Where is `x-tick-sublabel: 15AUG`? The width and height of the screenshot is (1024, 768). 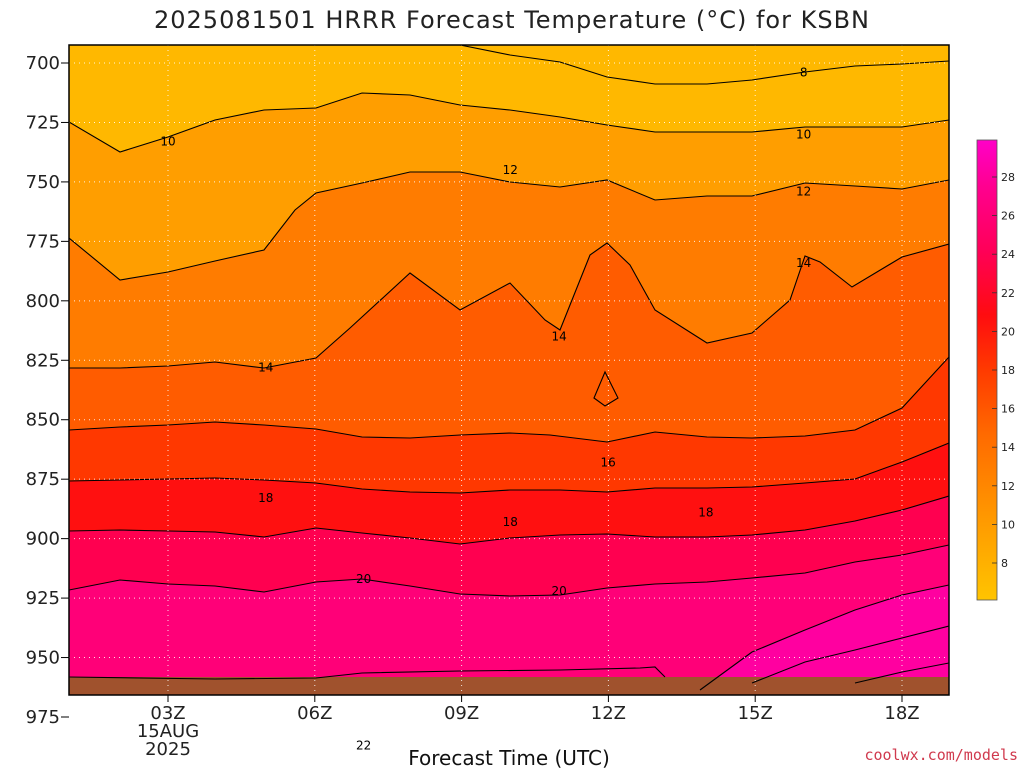 x-tick-sublabel: 15AUG is located at coordinates (168, 731).